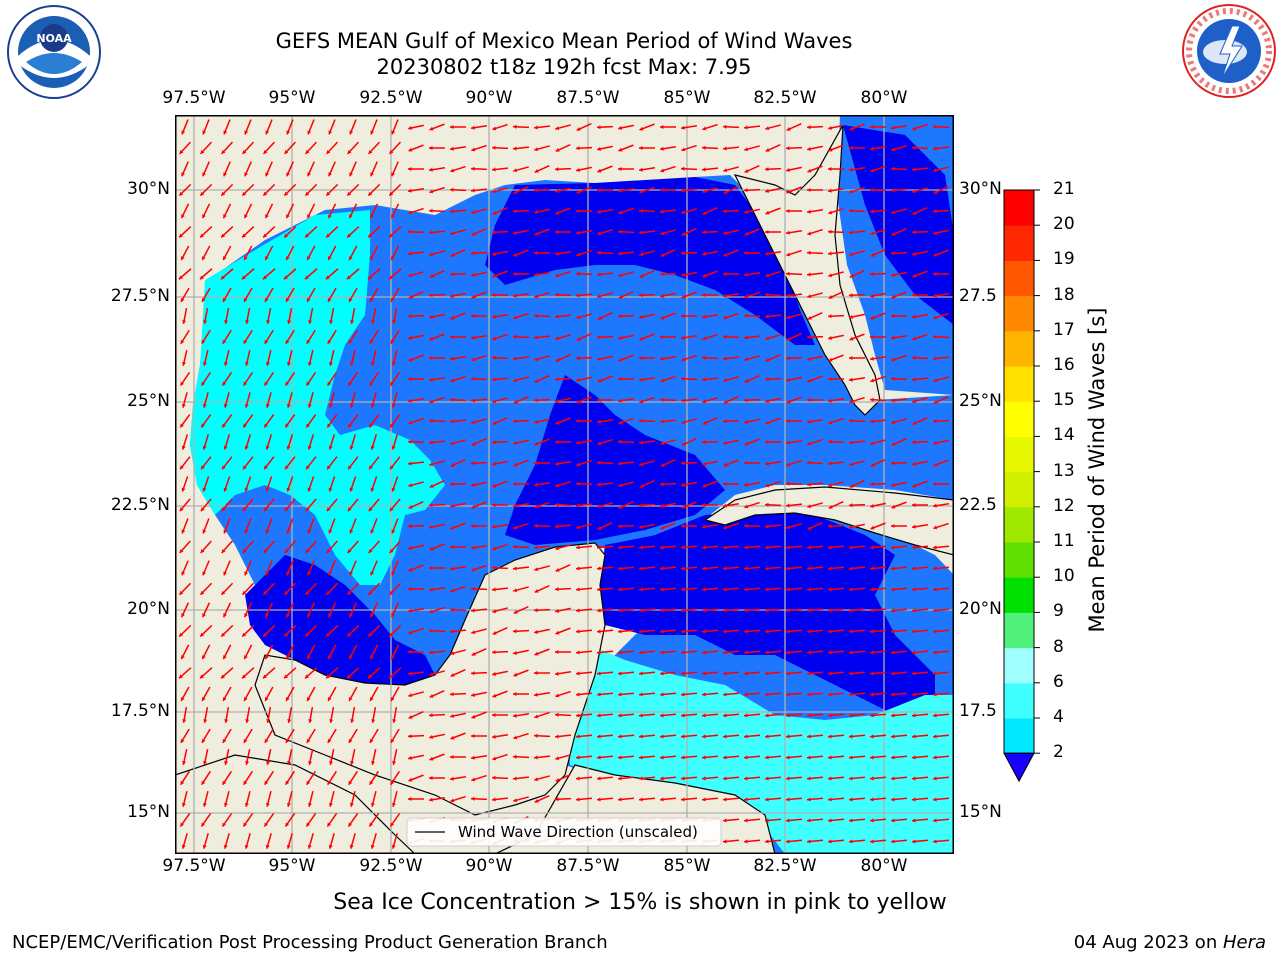 This screenshot has height=960, width=1280. What do you see at coordinates (1064, 541) in the screenshot?
I see `colorbar-tick: 11` at bounding box center [1064, 541].